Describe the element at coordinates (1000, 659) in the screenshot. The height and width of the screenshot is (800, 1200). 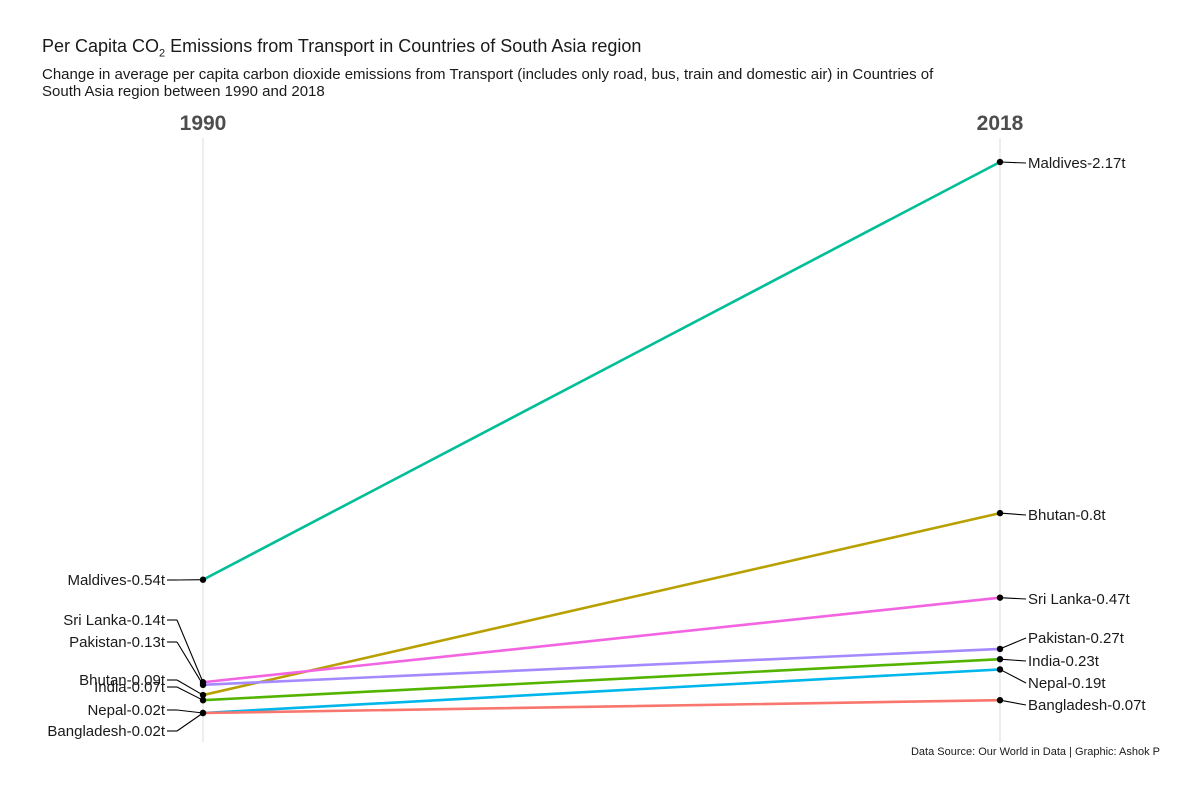
I see `point-2018-india` at that location.